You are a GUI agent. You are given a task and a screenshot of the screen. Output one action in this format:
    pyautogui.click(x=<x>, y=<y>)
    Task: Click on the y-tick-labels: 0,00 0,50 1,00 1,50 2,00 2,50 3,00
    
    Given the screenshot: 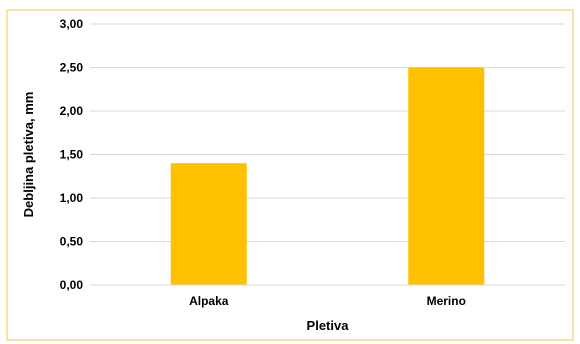 What is the action you would take?
    pyautogui.click(x=72, y=154)
    